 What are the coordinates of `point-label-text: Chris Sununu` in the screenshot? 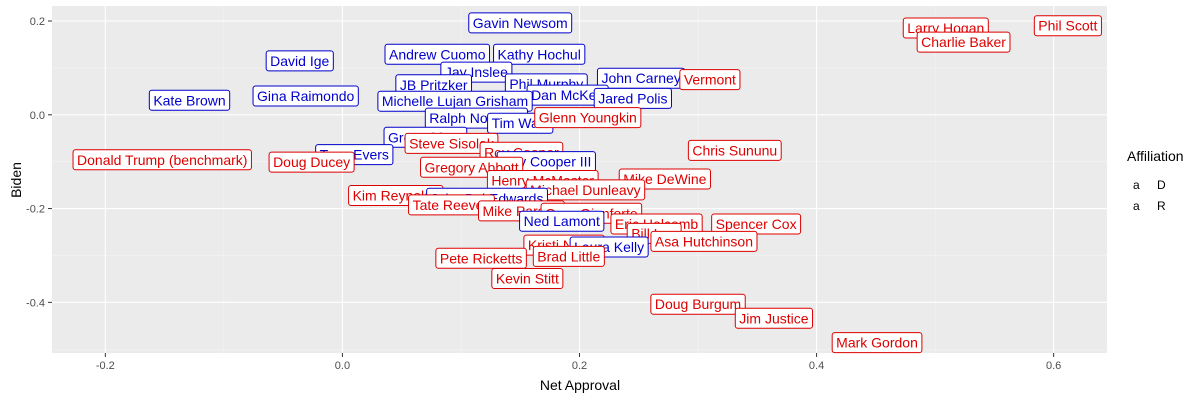 It's located at (734, 150).